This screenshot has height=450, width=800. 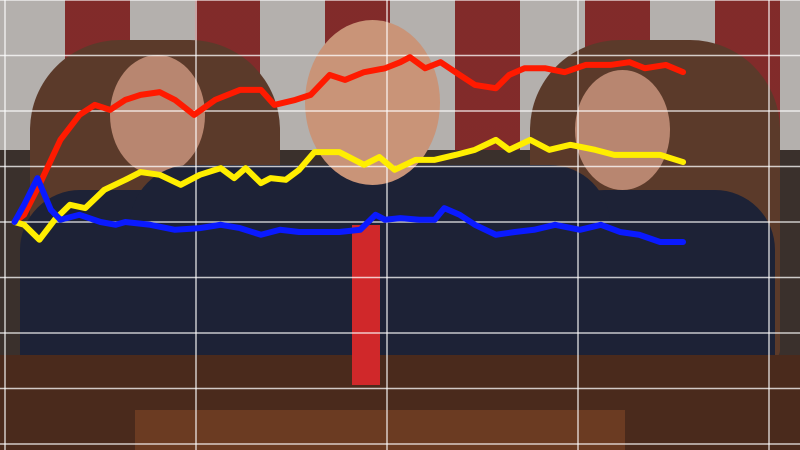 I want to click on red-tie, so click(x=366, y=305).